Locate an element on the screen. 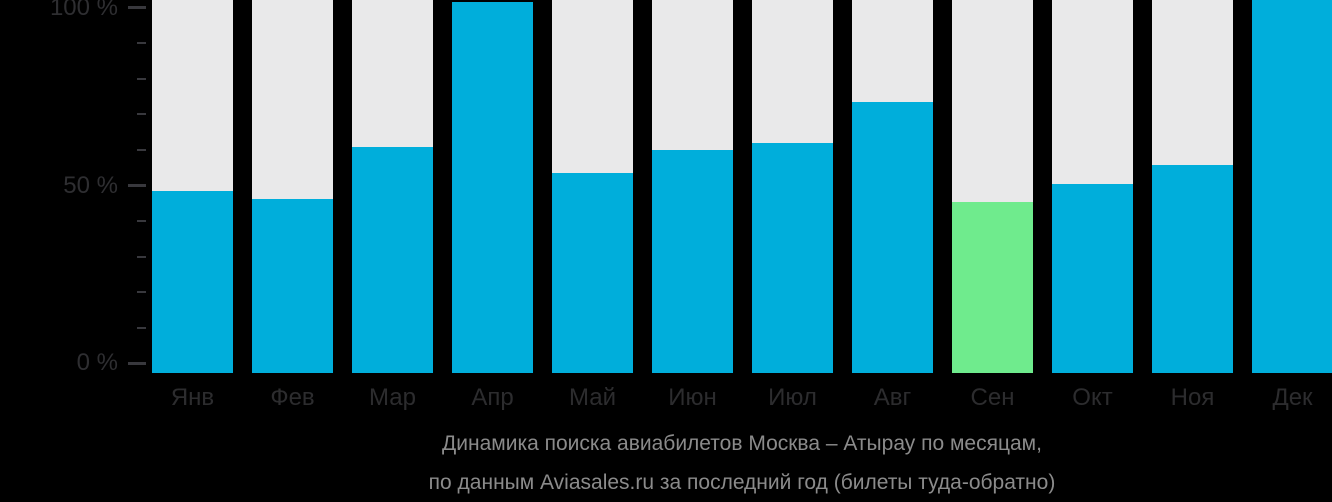  y-tick-label-50: 50 % is located at coordinates (90, 185).